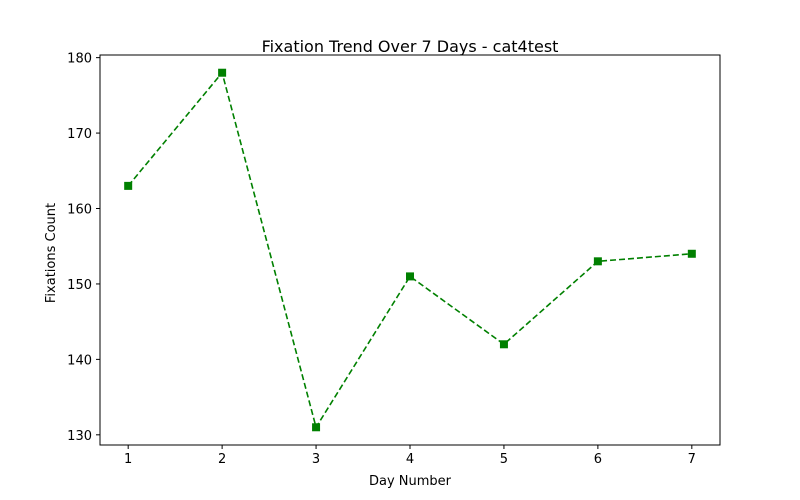 This screenshot has width=800, height=500. Describe the element at coordinates (79, 360) in the screenshot. I see `y-tick-label: 140` at that location.